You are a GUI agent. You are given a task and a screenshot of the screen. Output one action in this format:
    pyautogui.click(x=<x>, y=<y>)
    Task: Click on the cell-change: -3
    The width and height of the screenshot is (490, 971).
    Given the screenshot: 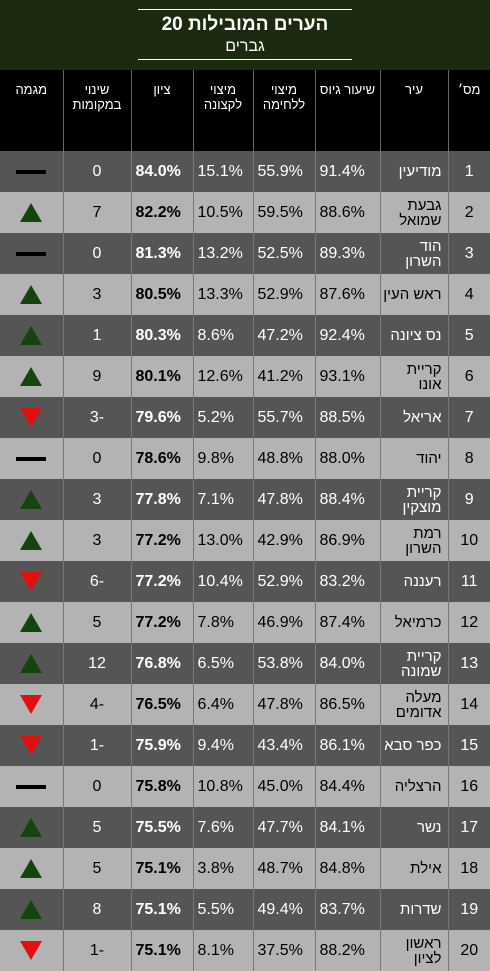 What is the action you would take?
    pyautogui.click(x=96, y=417)
    